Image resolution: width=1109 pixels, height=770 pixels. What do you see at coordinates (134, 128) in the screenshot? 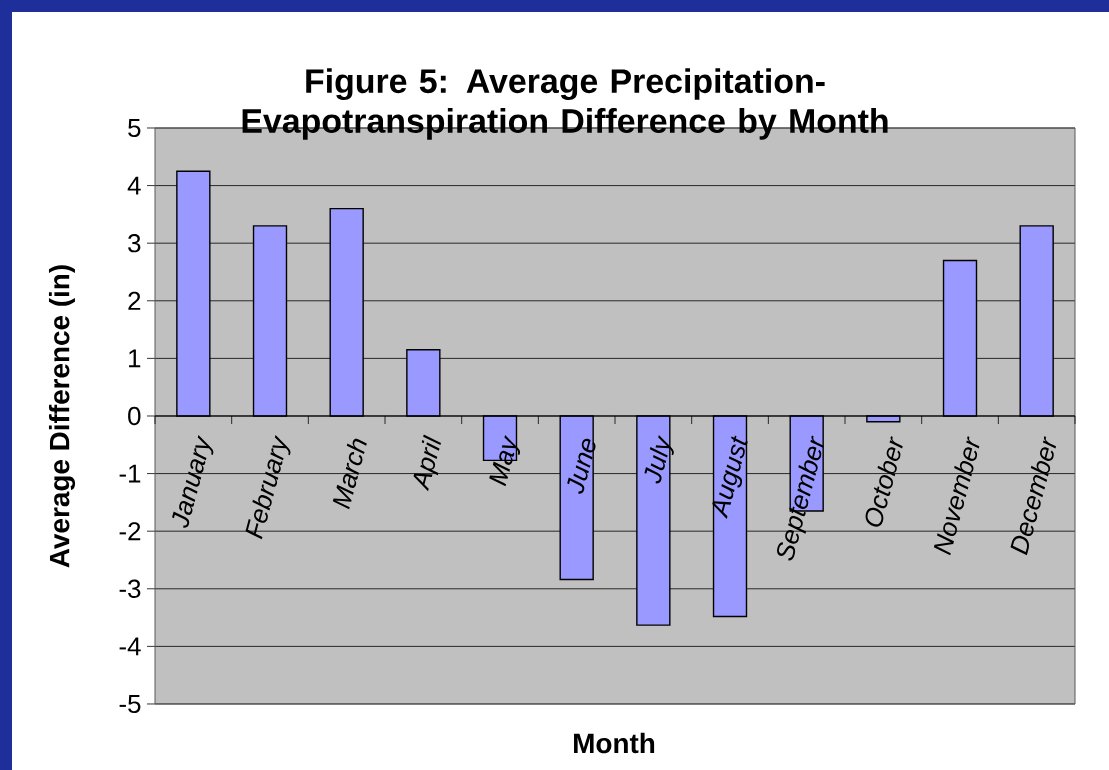
I see `y-tick-label: 5` at bounding box center [134, 128].